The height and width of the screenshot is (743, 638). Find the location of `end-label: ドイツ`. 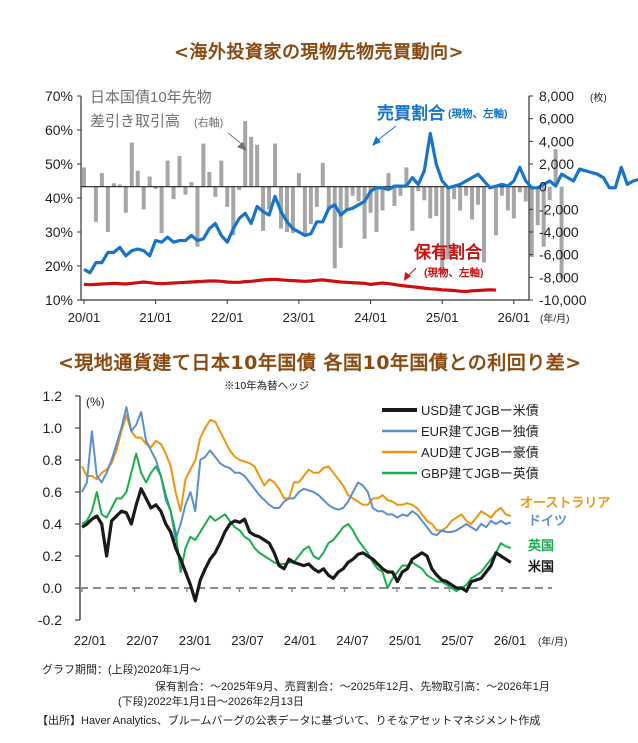

end-label: ドイツ is located at coordinates (547, 520).